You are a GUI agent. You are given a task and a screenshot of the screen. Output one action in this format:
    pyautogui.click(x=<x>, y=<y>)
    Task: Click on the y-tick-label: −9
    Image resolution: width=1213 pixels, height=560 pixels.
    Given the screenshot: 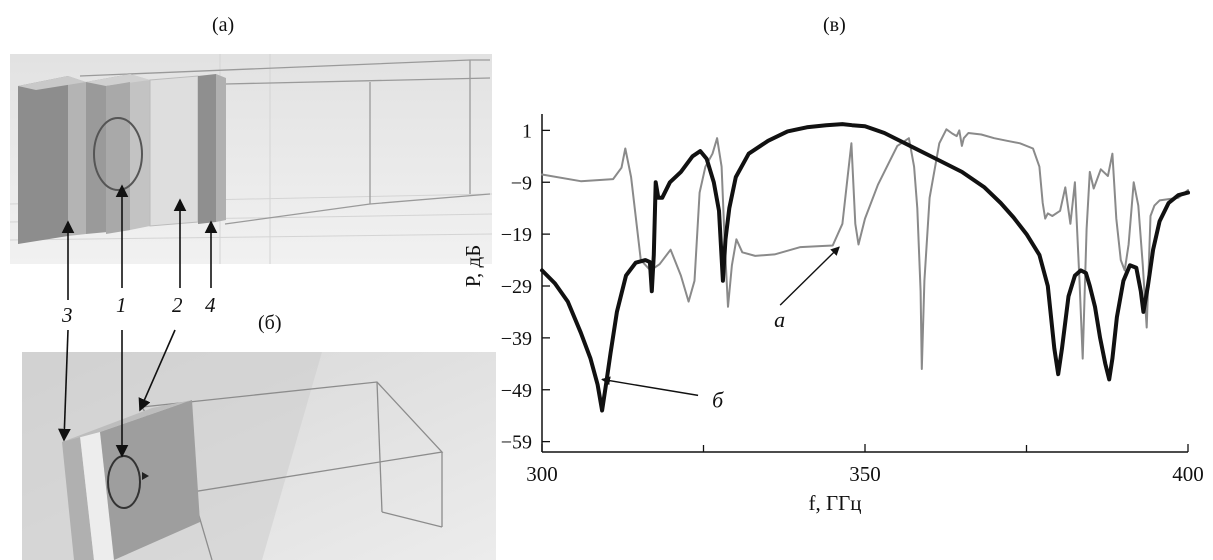 What is the action you would take?
    pyautogui.click(x=521, y=183)
    